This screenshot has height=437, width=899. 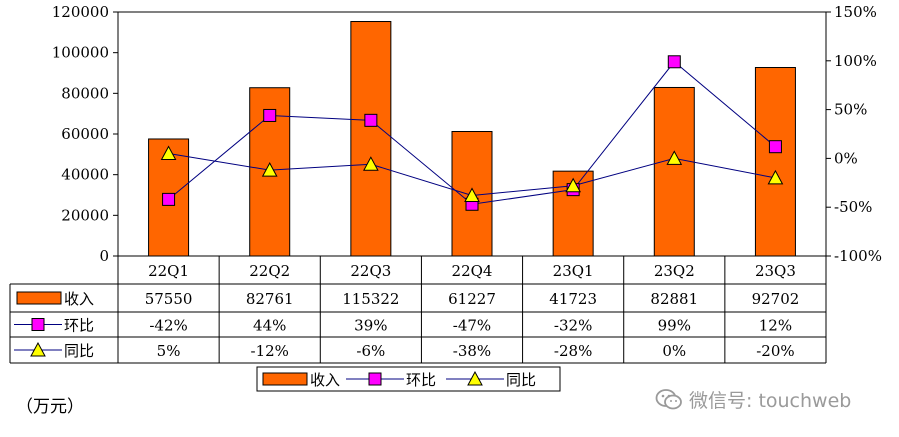 What do you see at coordinates (270, 115) in the screenshot?
I see `marker-ring-22Q2` at bounding box center [270, 115].